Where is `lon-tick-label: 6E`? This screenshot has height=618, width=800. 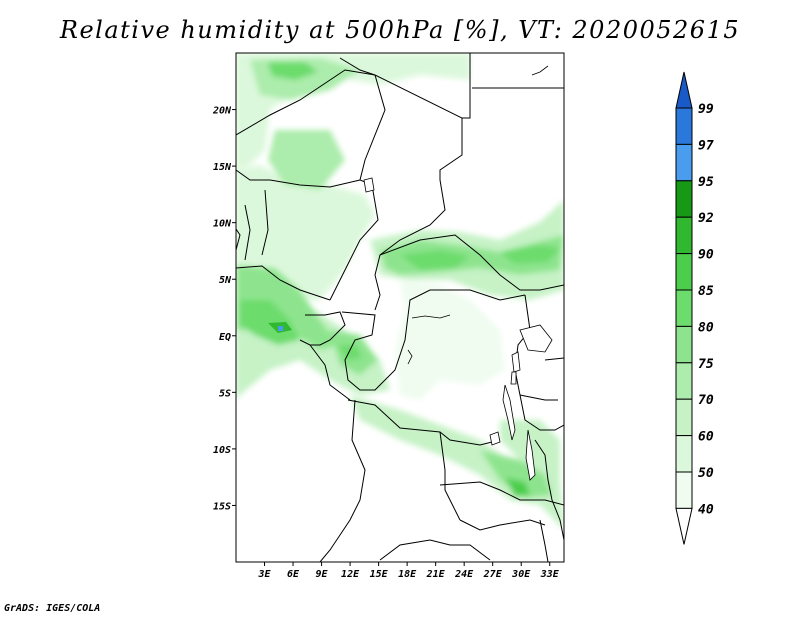
lon-tick-label: 6E is located at coordinates (293, 574).